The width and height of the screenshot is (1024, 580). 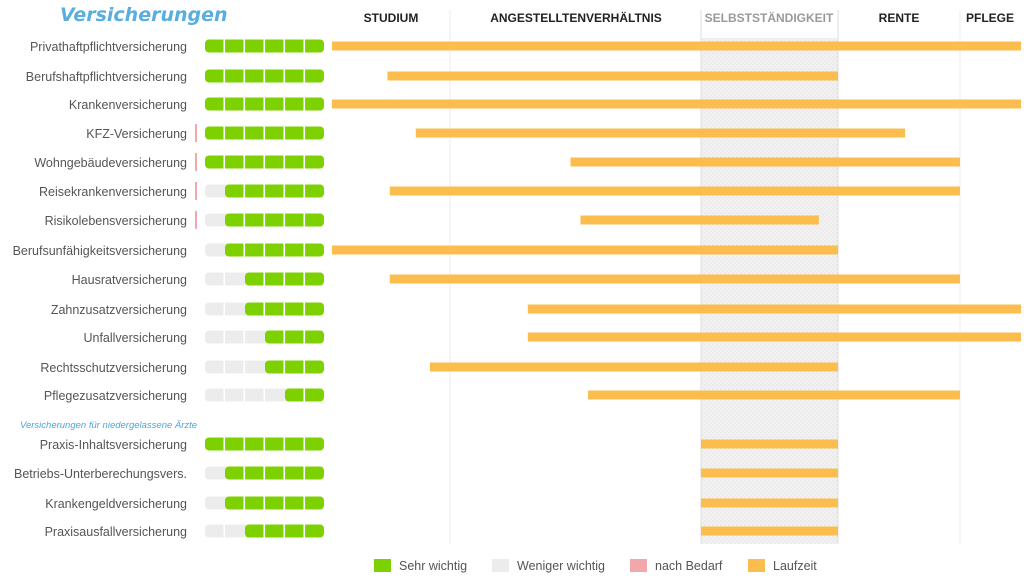 I want to click on row-label: Pflegezusatzversicherung, so click(x=115, y=396).